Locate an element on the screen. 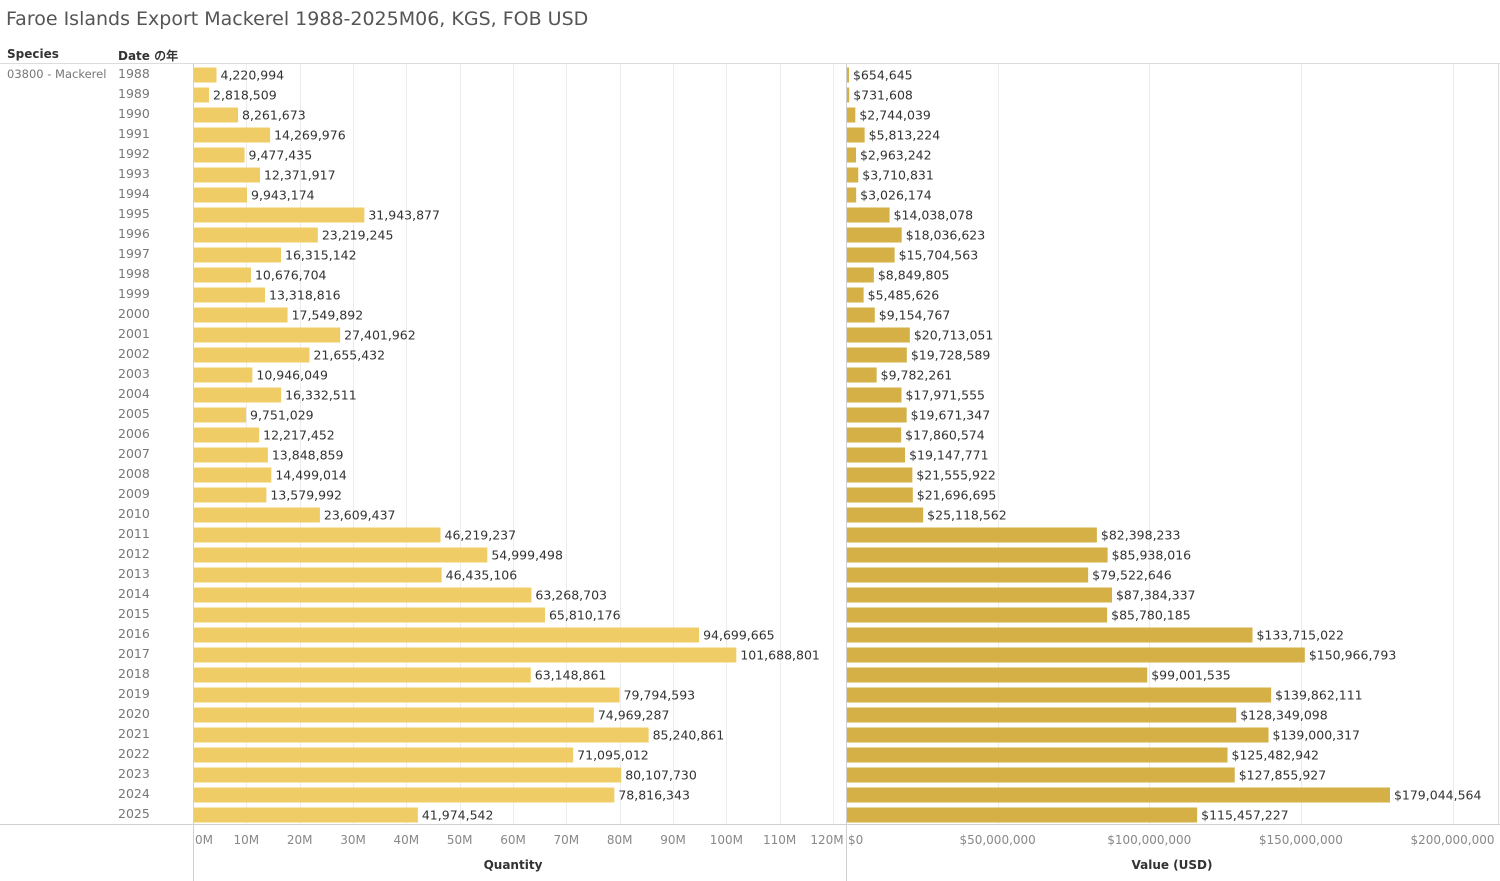 The height and width of the screenshot is (881, 1500). value-bar-2020 is located at coordinates (1042, 715).